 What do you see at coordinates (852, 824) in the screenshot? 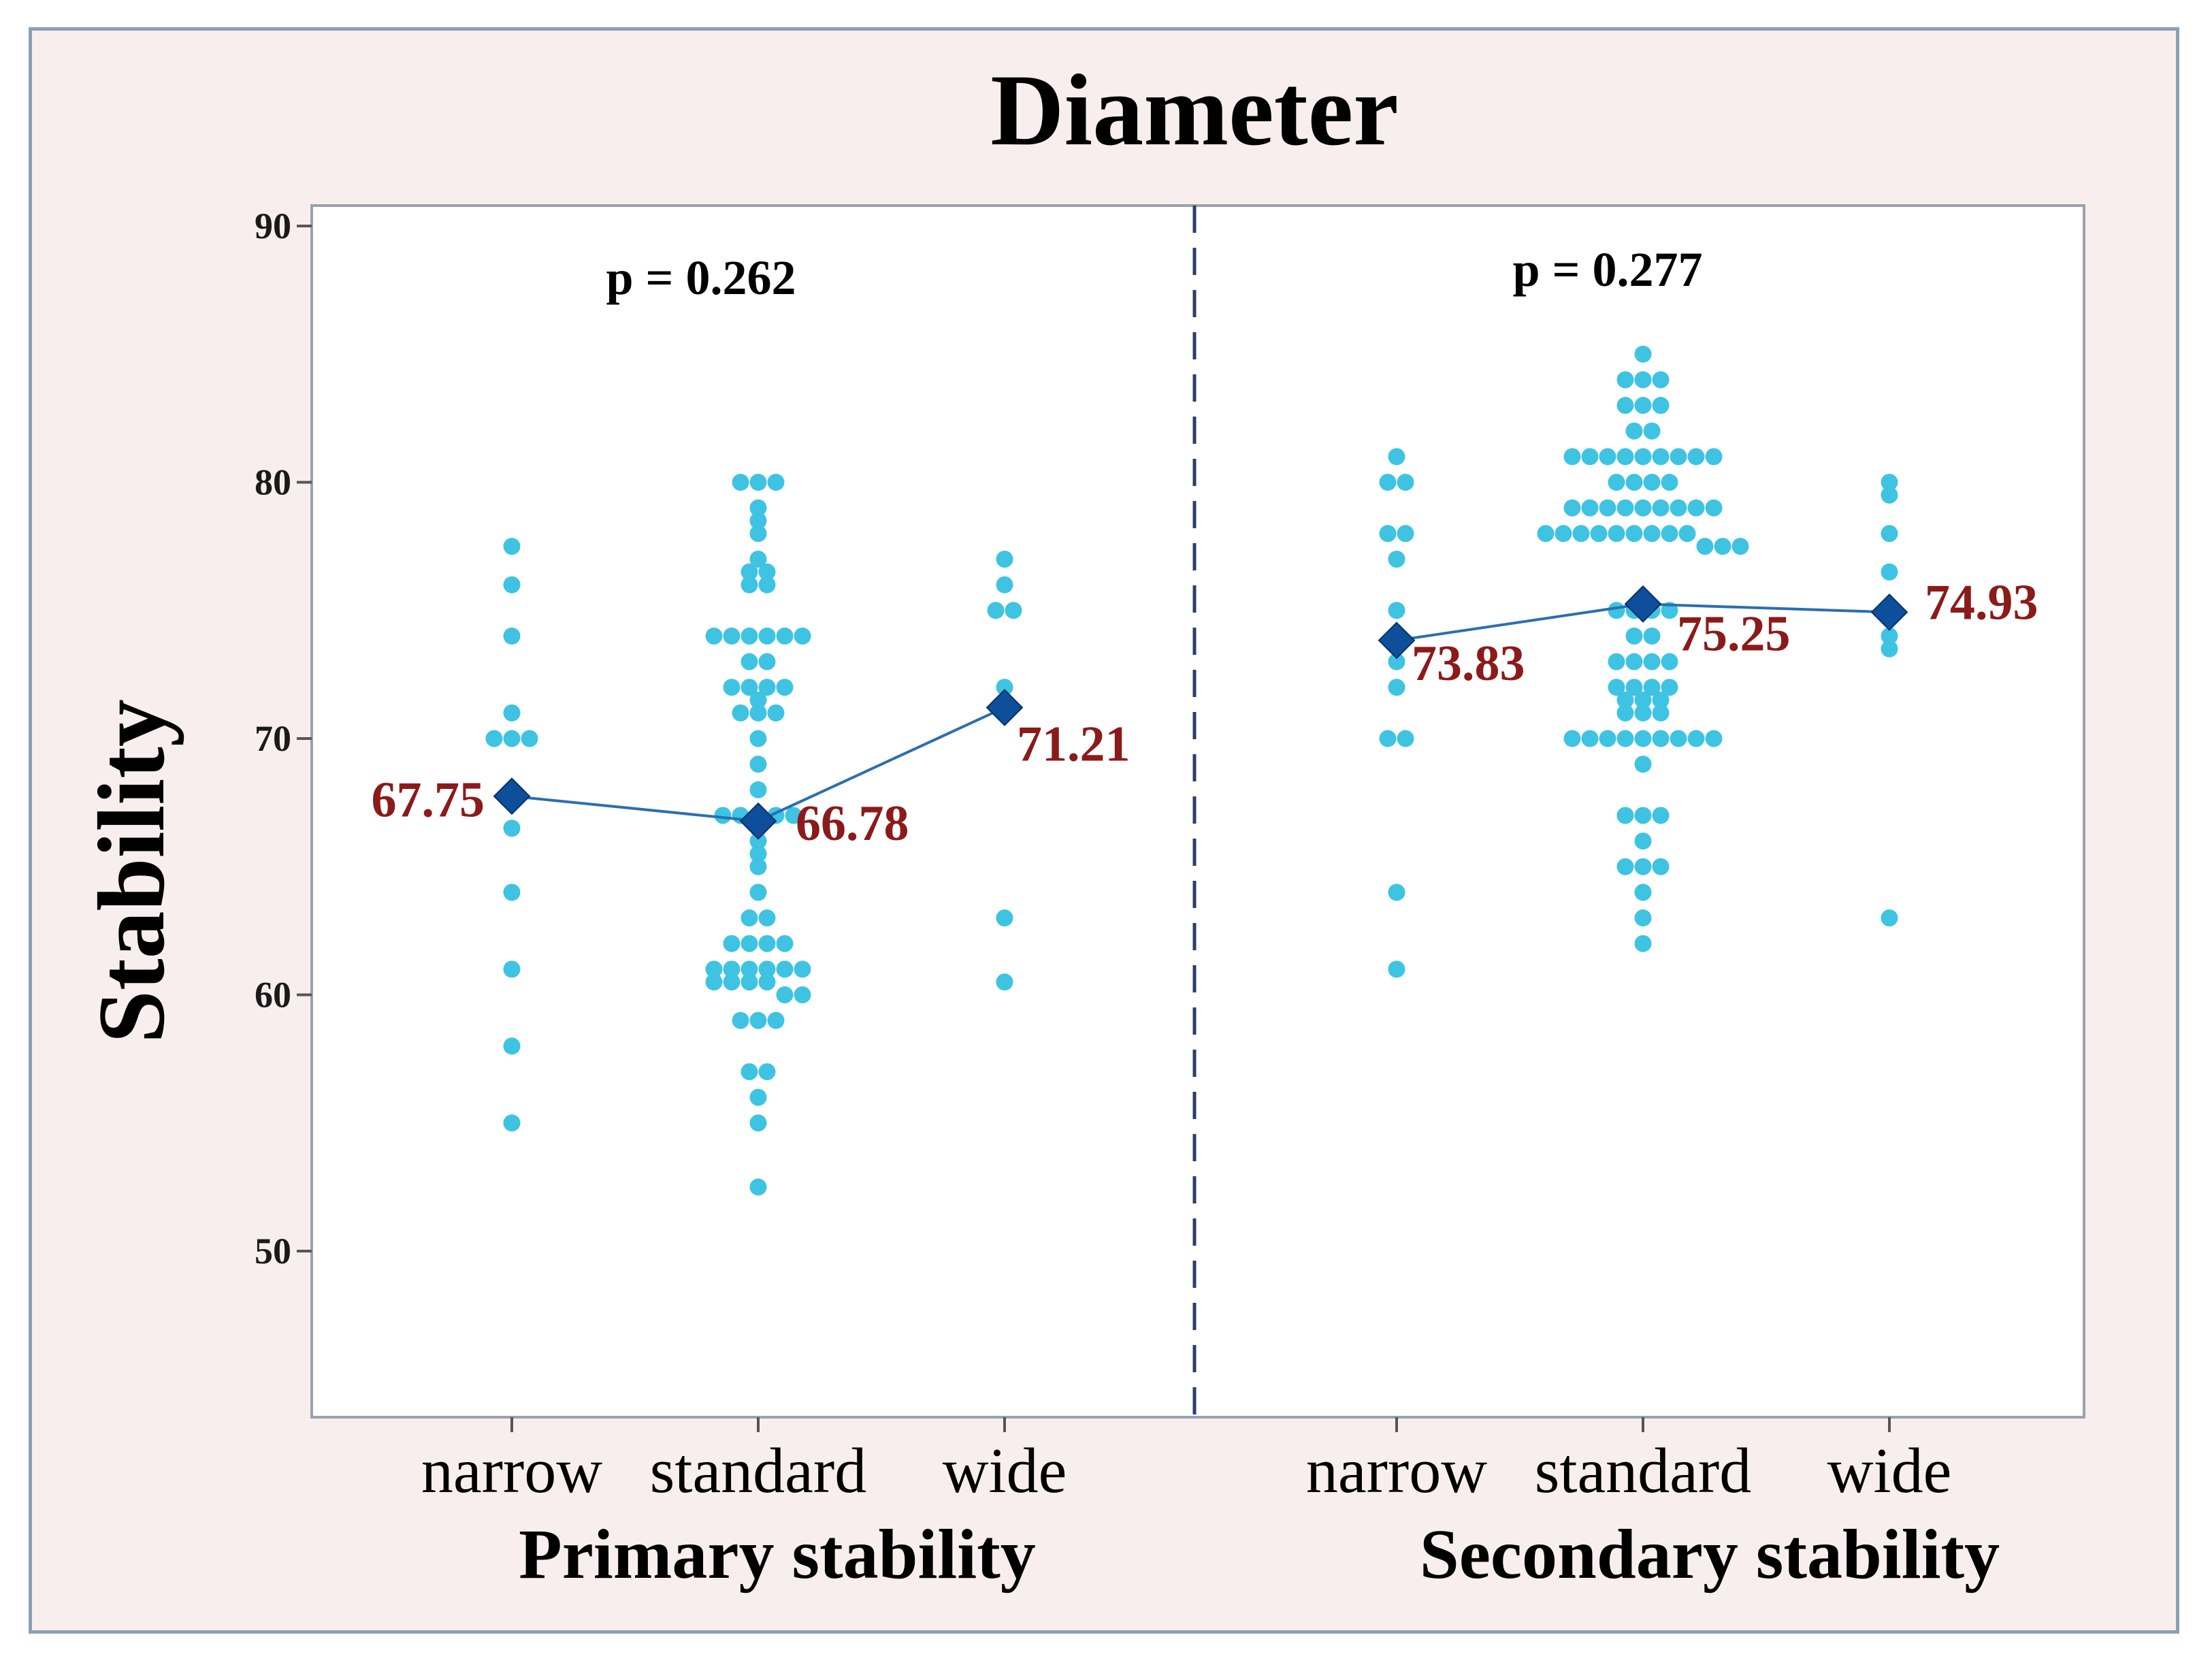
I see `mean-value-label: 66.78` at bounding box center [852, 824].